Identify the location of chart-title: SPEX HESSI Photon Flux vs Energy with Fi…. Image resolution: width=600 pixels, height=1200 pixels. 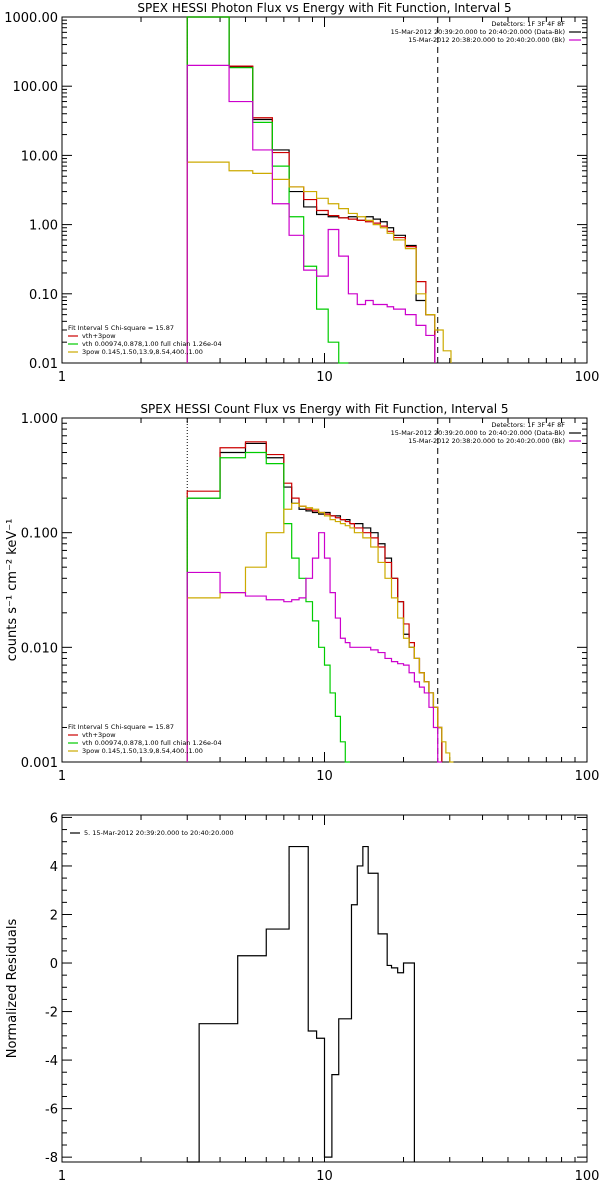
(324, 8).